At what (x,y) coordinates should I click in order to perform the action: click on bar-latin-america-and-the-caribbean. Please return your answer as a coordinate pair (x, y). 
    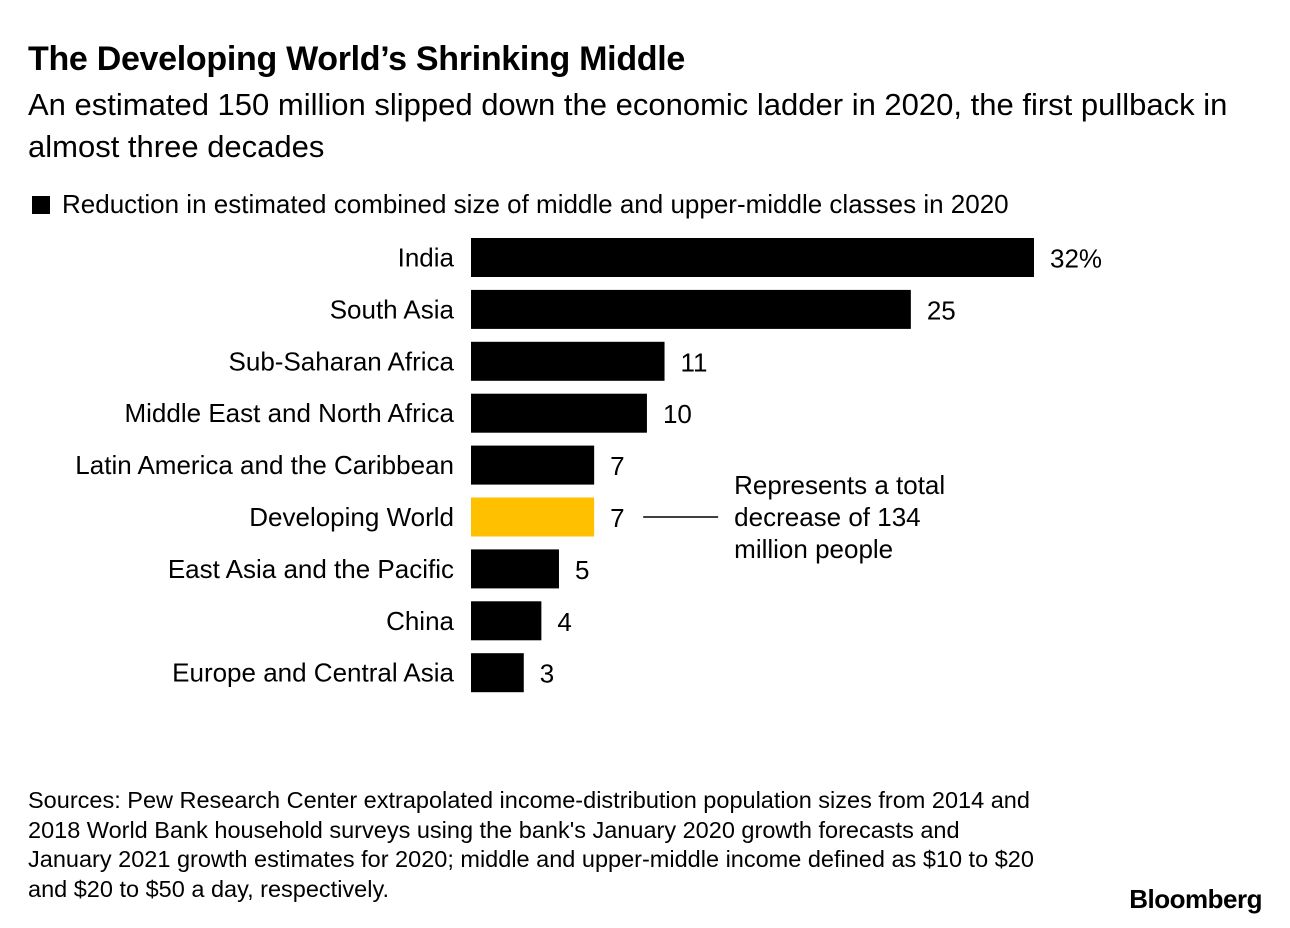
    Looking at the image, I should click on (533, 465).